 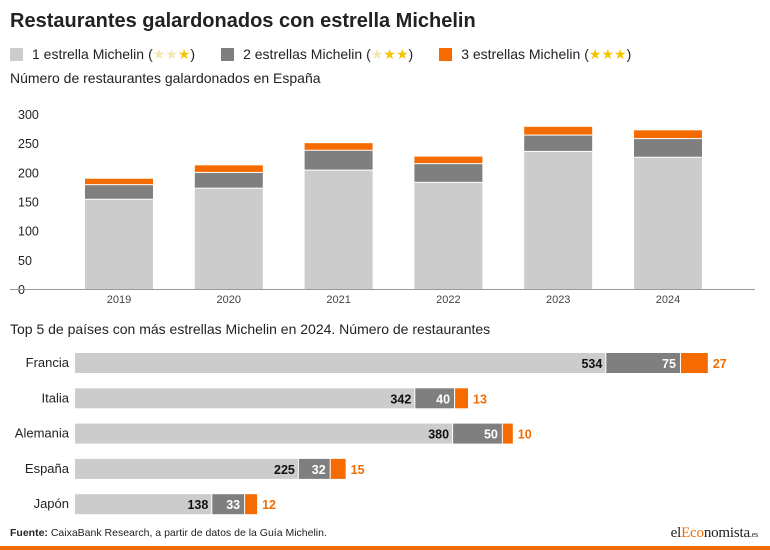 I want to click on bar-Italia-1-star, so click(x=245, y=398).